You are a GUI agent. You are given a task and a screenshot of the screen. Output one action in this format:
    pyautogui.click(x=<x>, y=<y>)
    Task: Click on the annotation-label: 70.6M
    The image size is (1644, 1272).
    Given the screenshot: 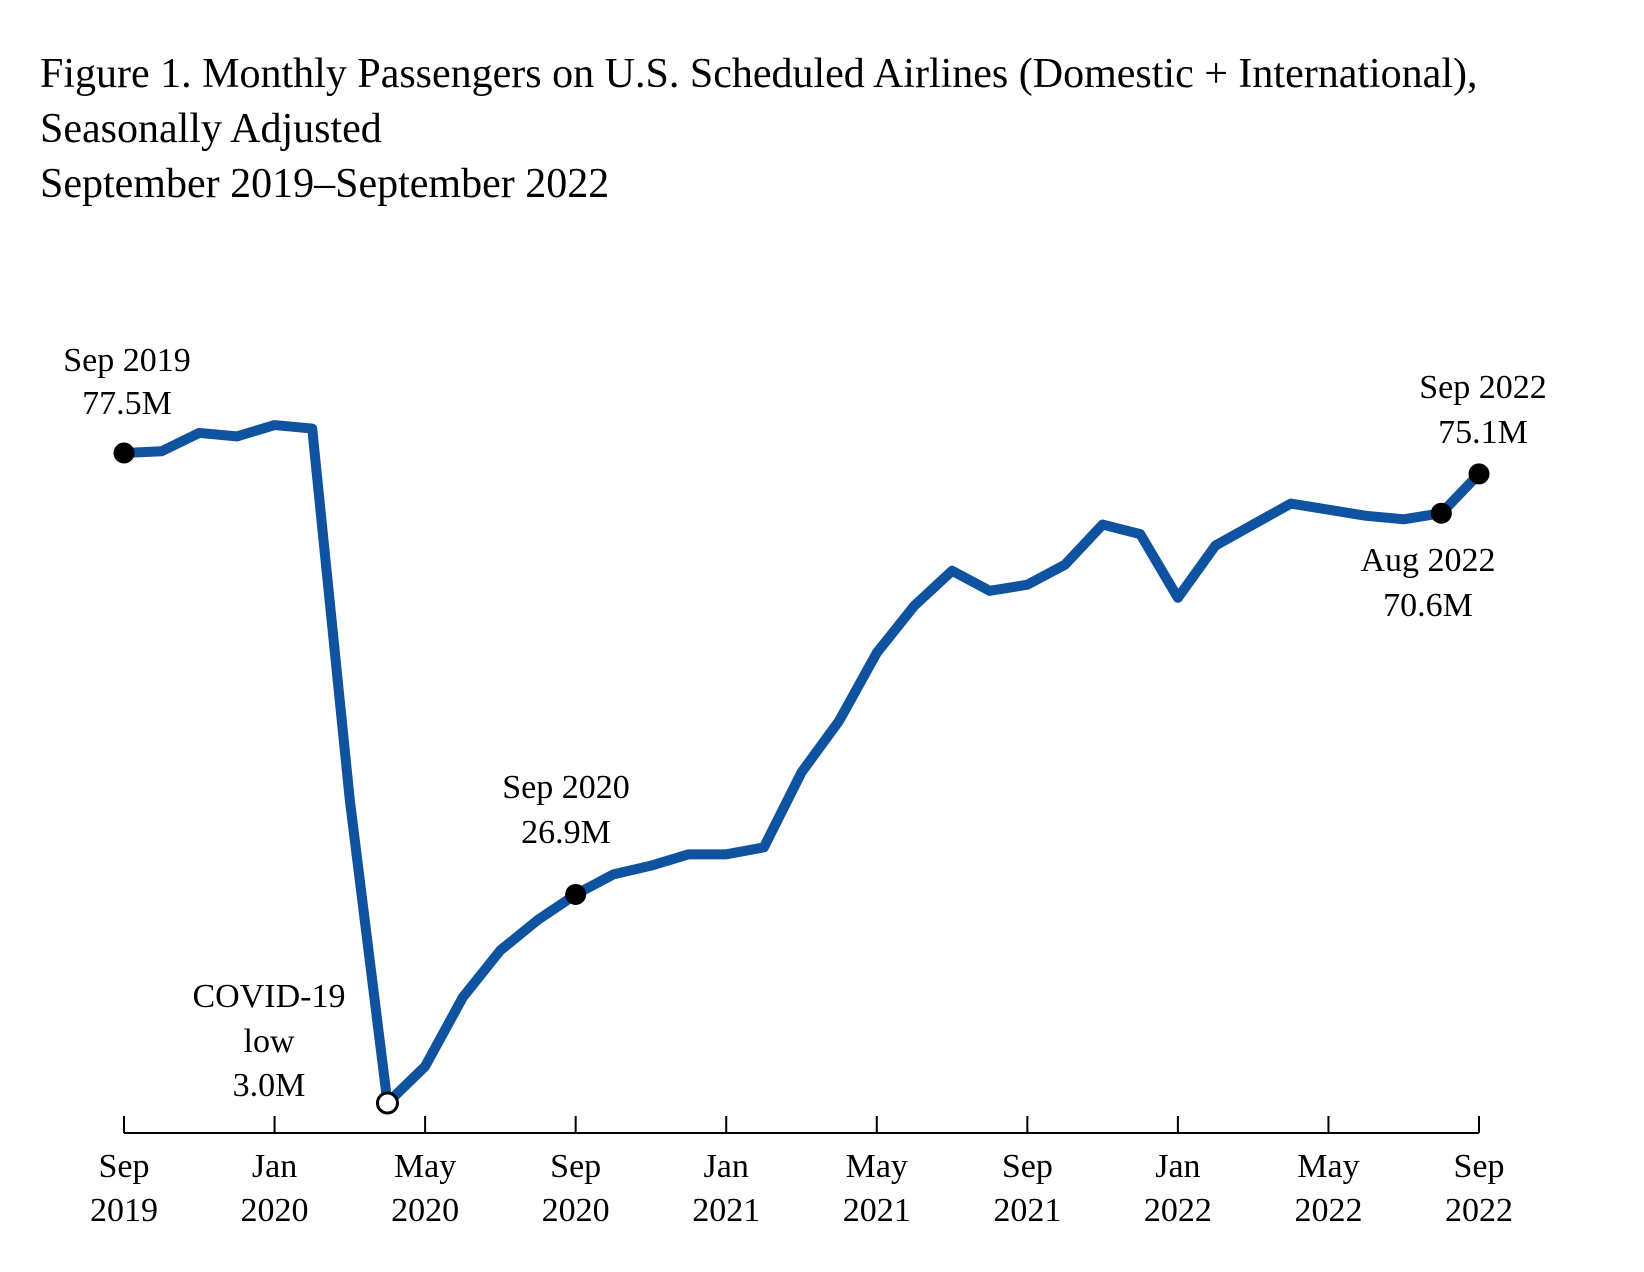 What is the action you would take?
    pyautogui.click(x=1428, y=605)
    